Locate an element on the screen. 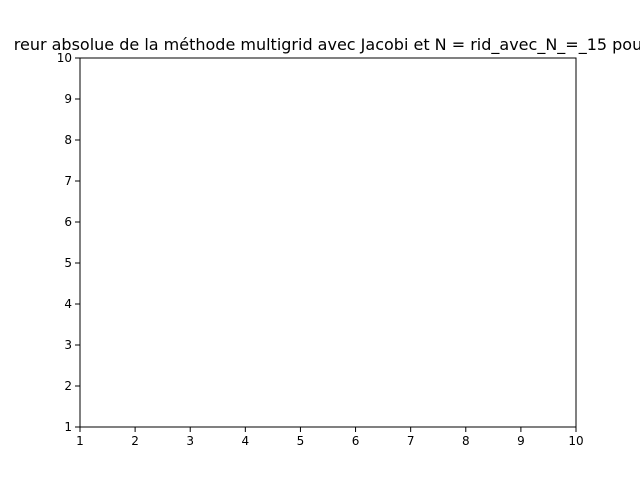 The height and width of the screenshot is (485, 640). x-tick-label: 2 is located at coordinates (135, 441).